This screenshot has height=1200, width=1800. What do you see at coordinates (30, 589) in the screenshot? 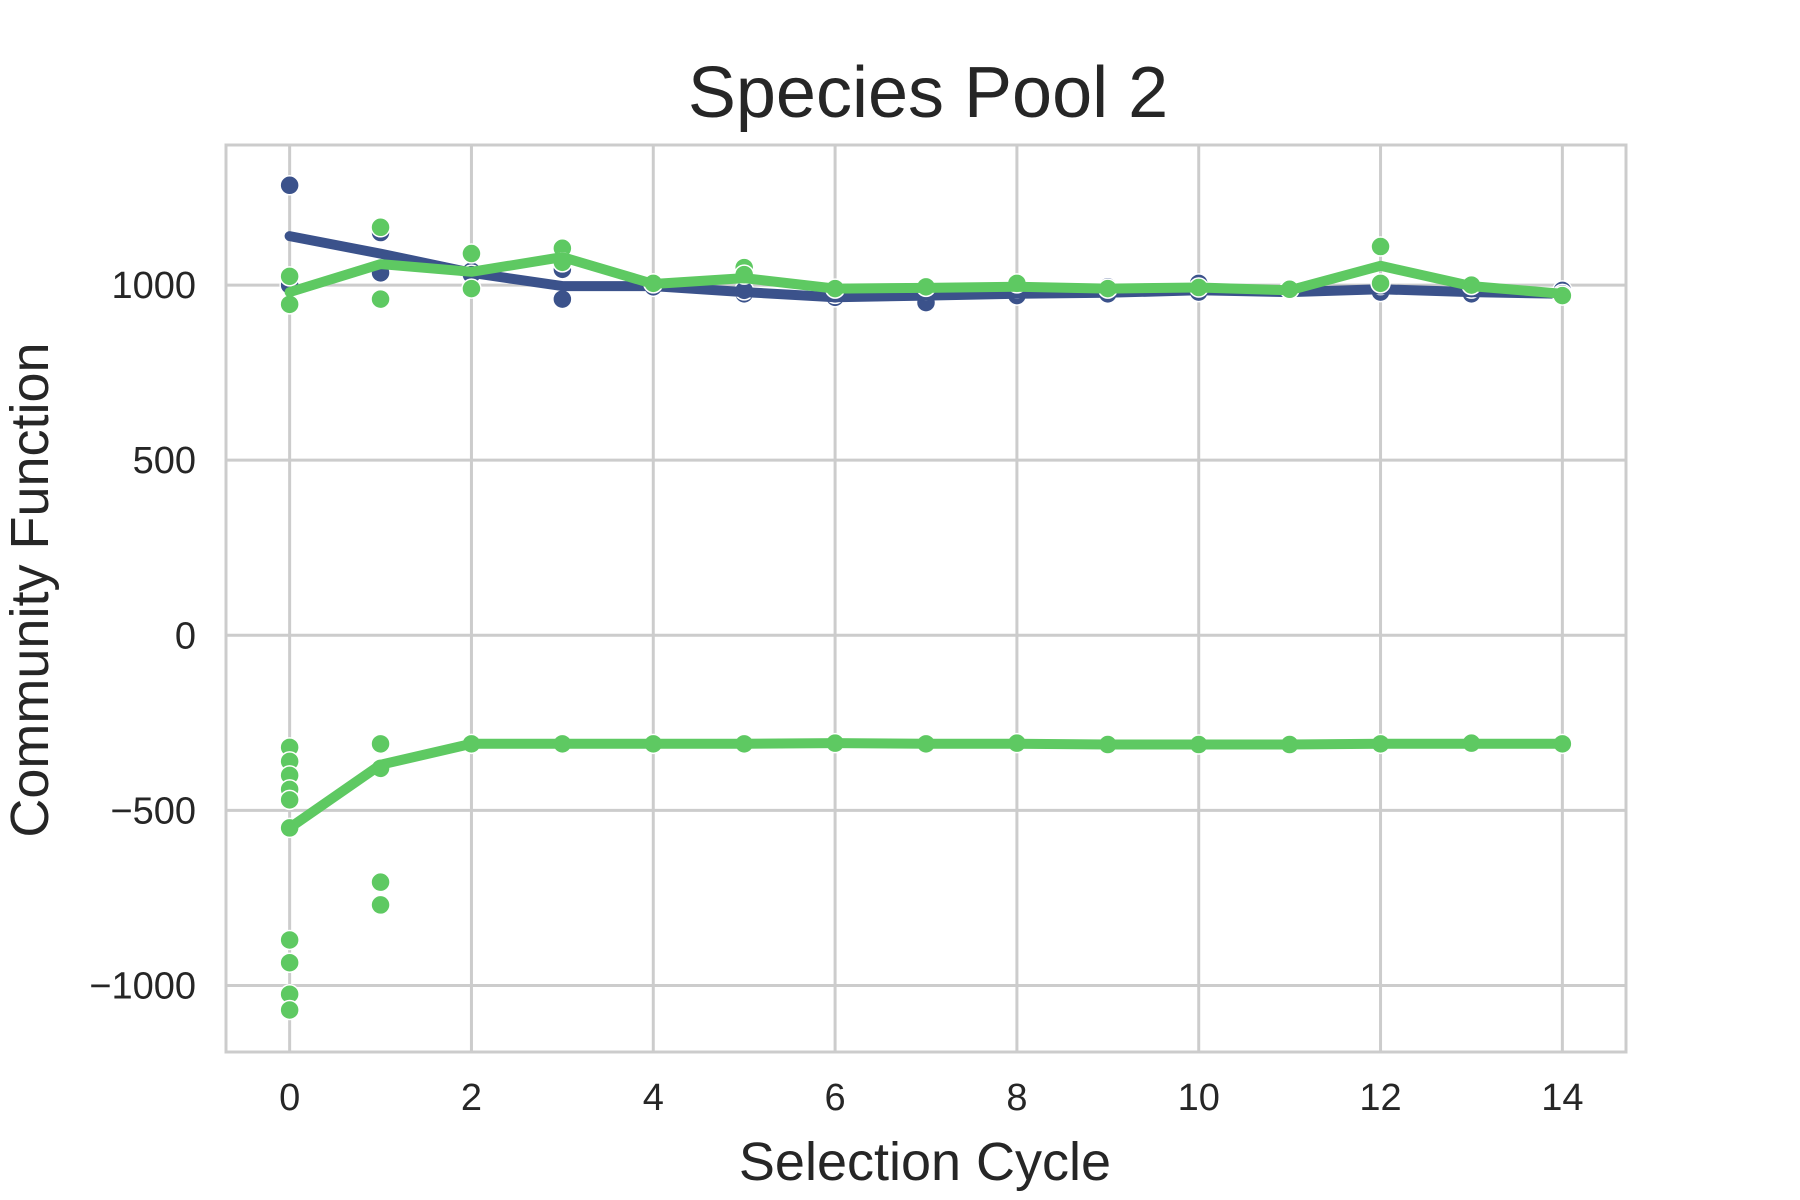
I see `y-axis-label: Community Function` at bounding box center [30, 589].